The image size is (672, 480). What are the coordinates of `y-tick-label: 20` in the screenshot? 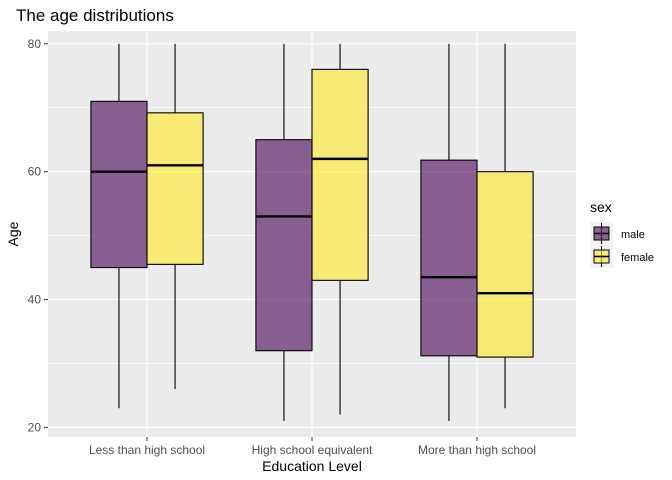 It's located at (35, 427).